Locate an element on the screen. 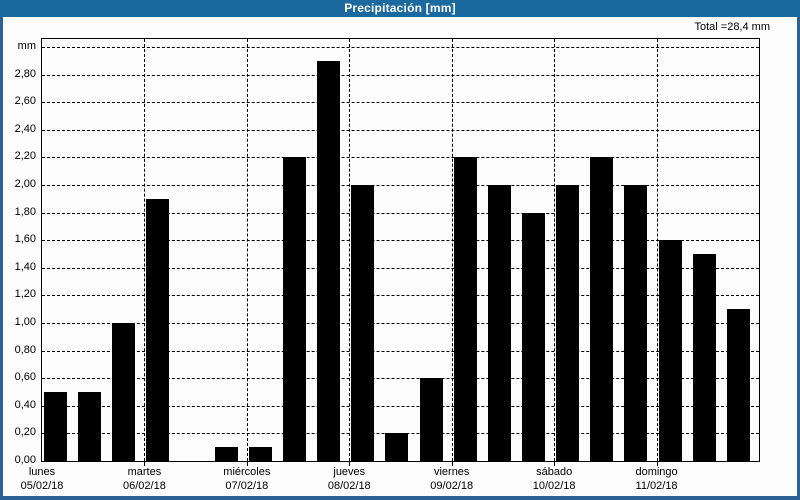  window-border-right is located at coordinates (798, 258).